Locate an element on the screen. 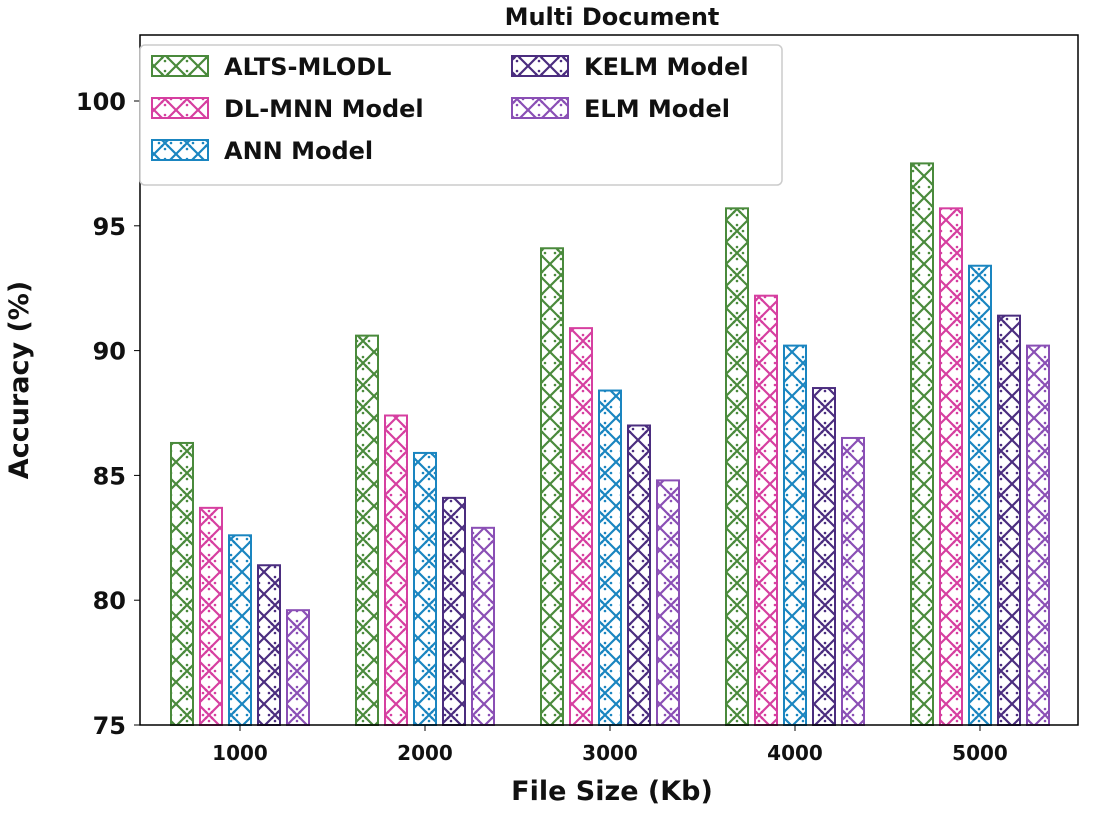 The height and width of the screenshot is (813, 1105). legend-label: DL-MNN Model is located at coordinates (324, 109).